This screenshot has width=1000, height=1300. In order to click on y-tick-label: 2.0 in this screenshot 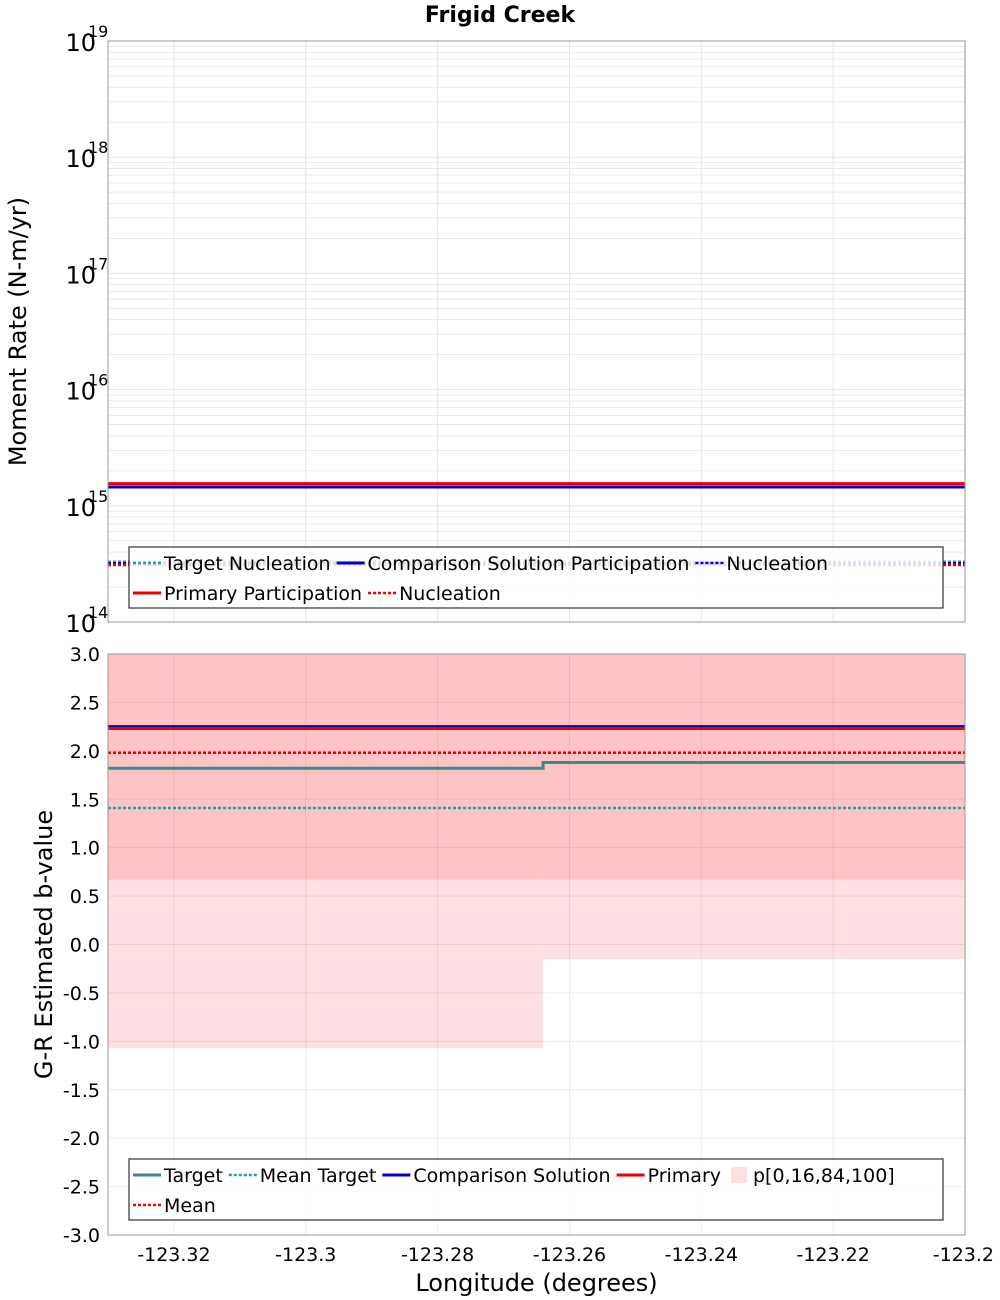, I will do `click(85, 752)`.